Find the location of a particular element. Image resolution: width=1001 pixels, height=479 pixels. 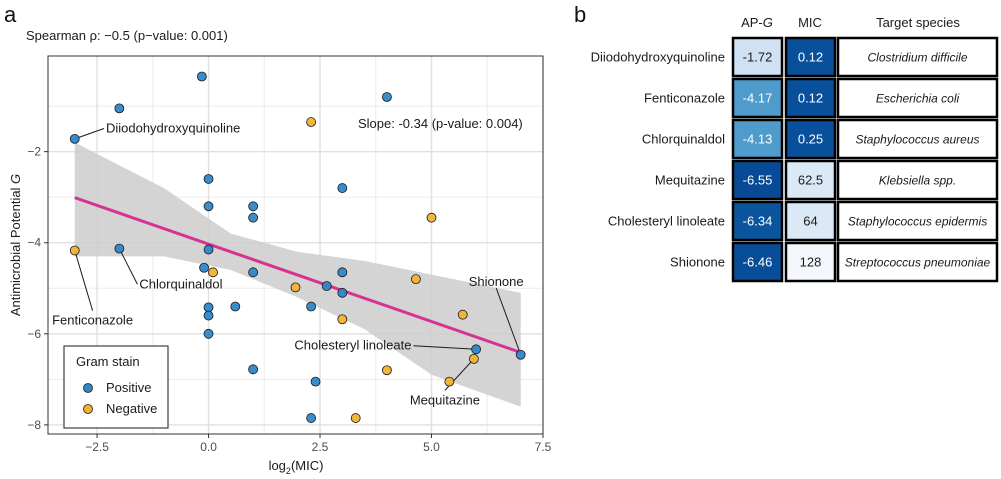

header-mic: MIC is located at coordinates (810, 22).